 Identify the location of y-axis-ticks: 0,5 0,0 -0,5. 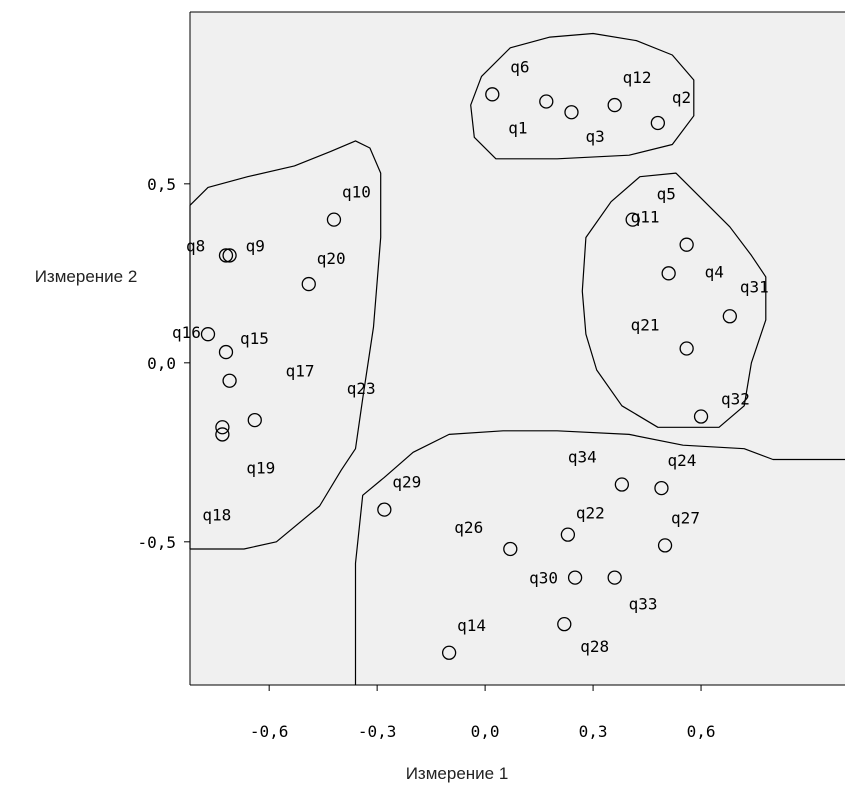
(163, 363).